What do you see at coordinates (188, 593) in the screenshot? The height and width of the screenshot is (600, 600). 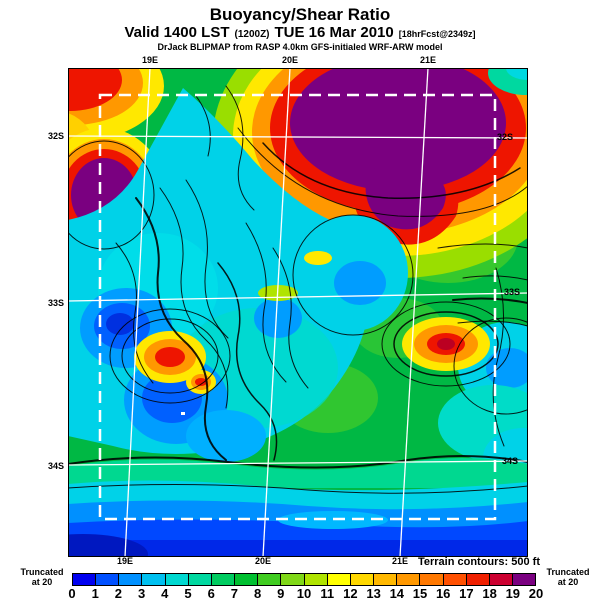 I see `colorbar-tick-label: 5` at bounding box center [188, 593].